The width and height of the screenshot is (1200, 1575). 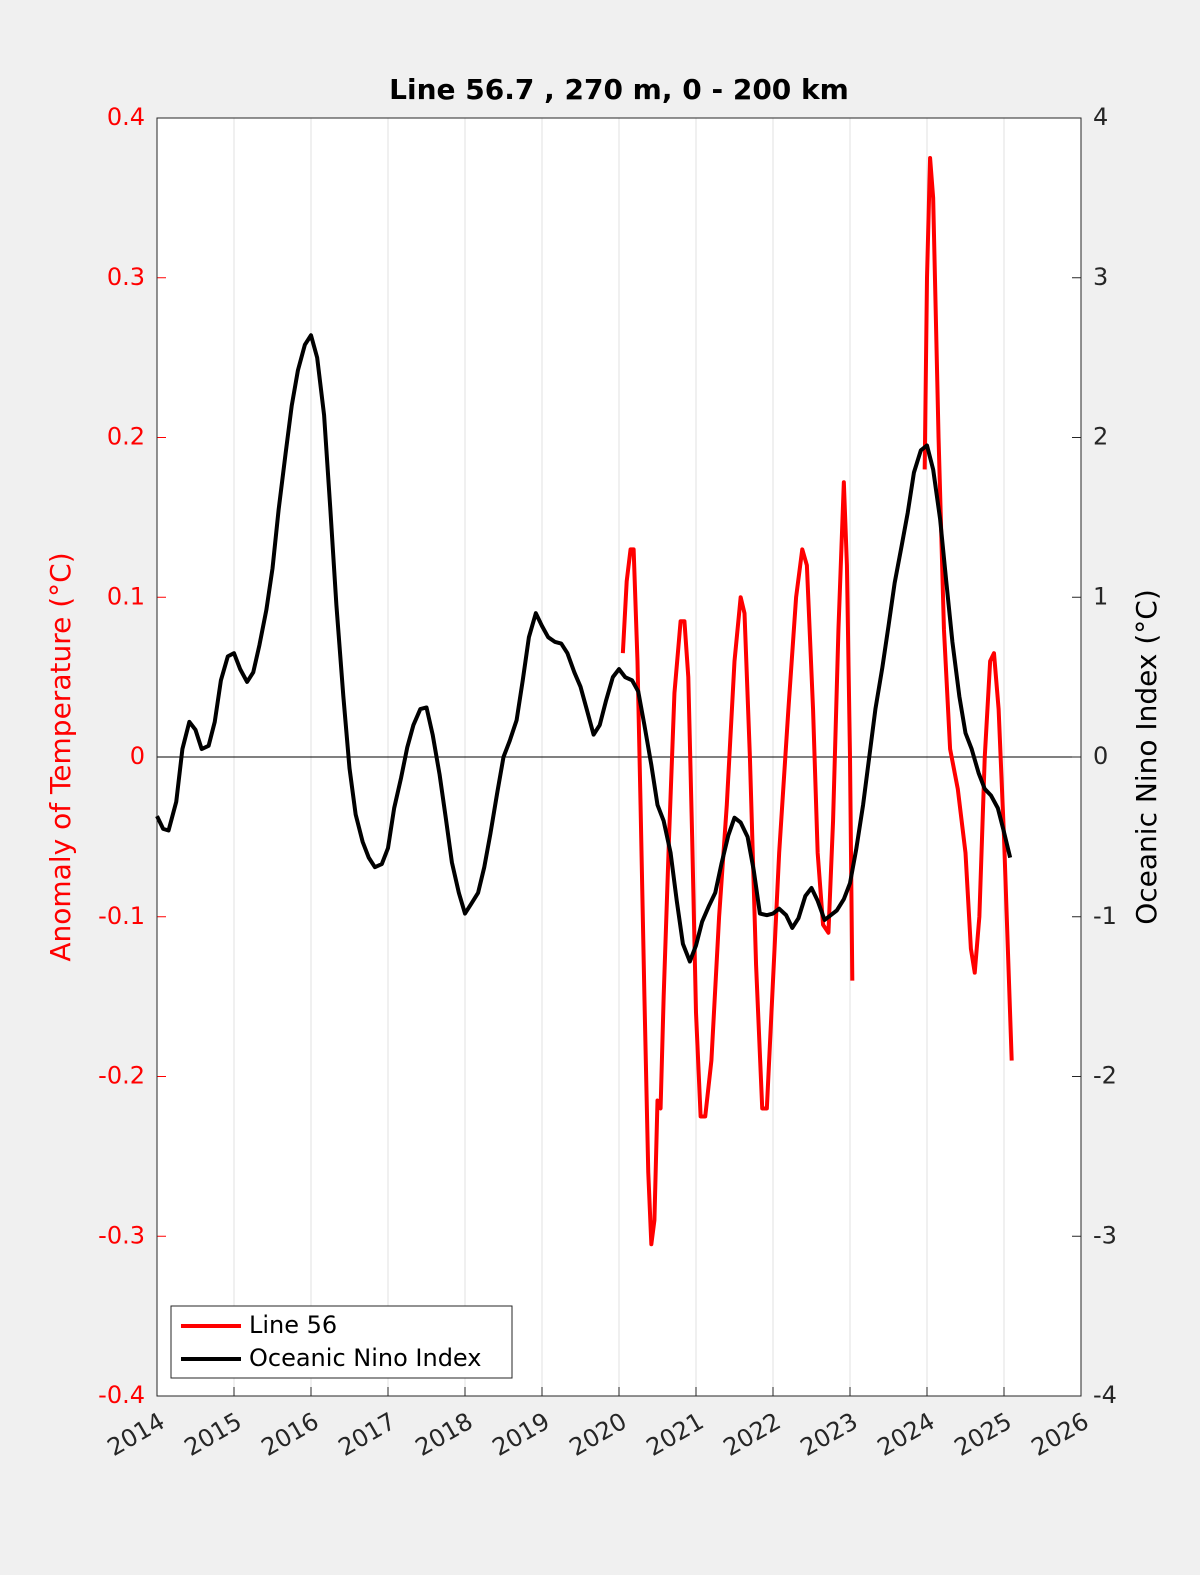 I want to click on y2-tick-label: 3, so click(x=1100, y=277).